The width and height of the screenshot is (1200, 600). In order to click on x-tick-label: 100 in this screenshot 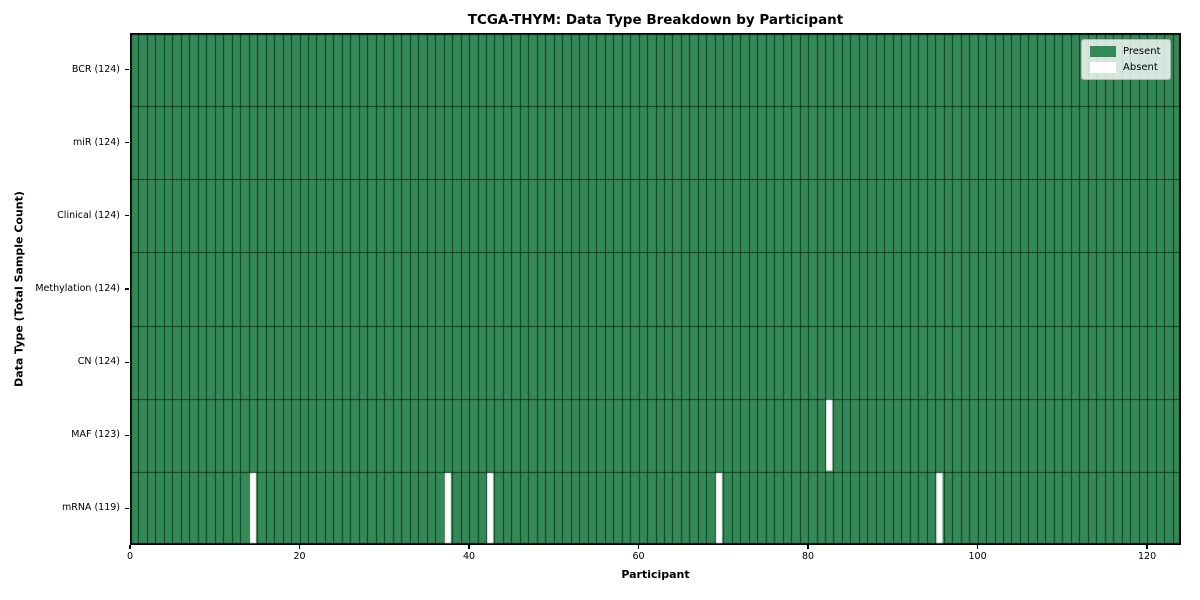, I will do `click(977, 556)`.